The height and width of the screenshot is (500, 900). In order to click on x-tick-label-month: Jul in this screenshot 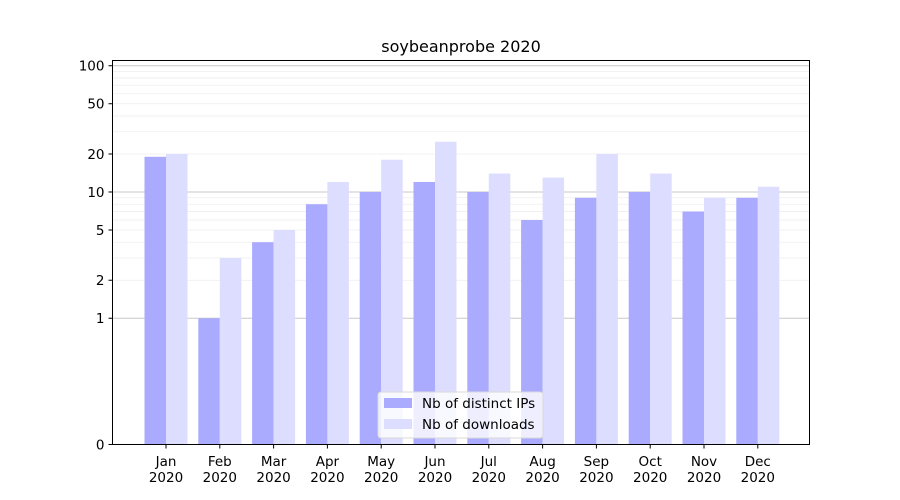, I will do `click(488, 462)`.